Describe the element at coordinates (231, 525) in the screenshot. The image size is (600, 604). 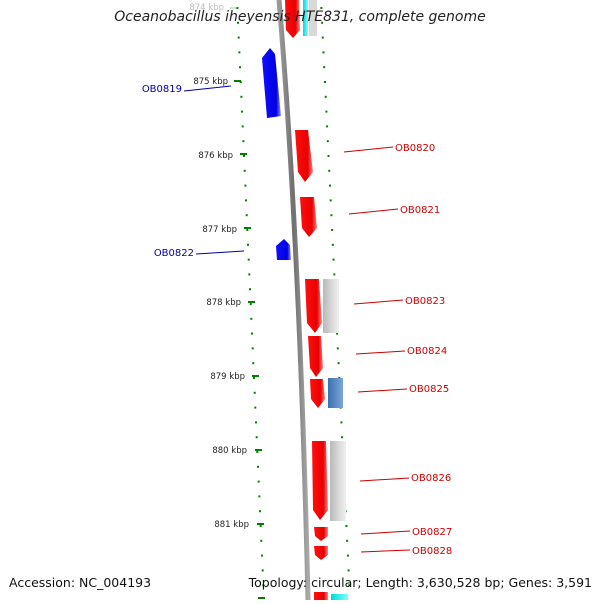
I see `ruler-label: 881 kbp` at that location.